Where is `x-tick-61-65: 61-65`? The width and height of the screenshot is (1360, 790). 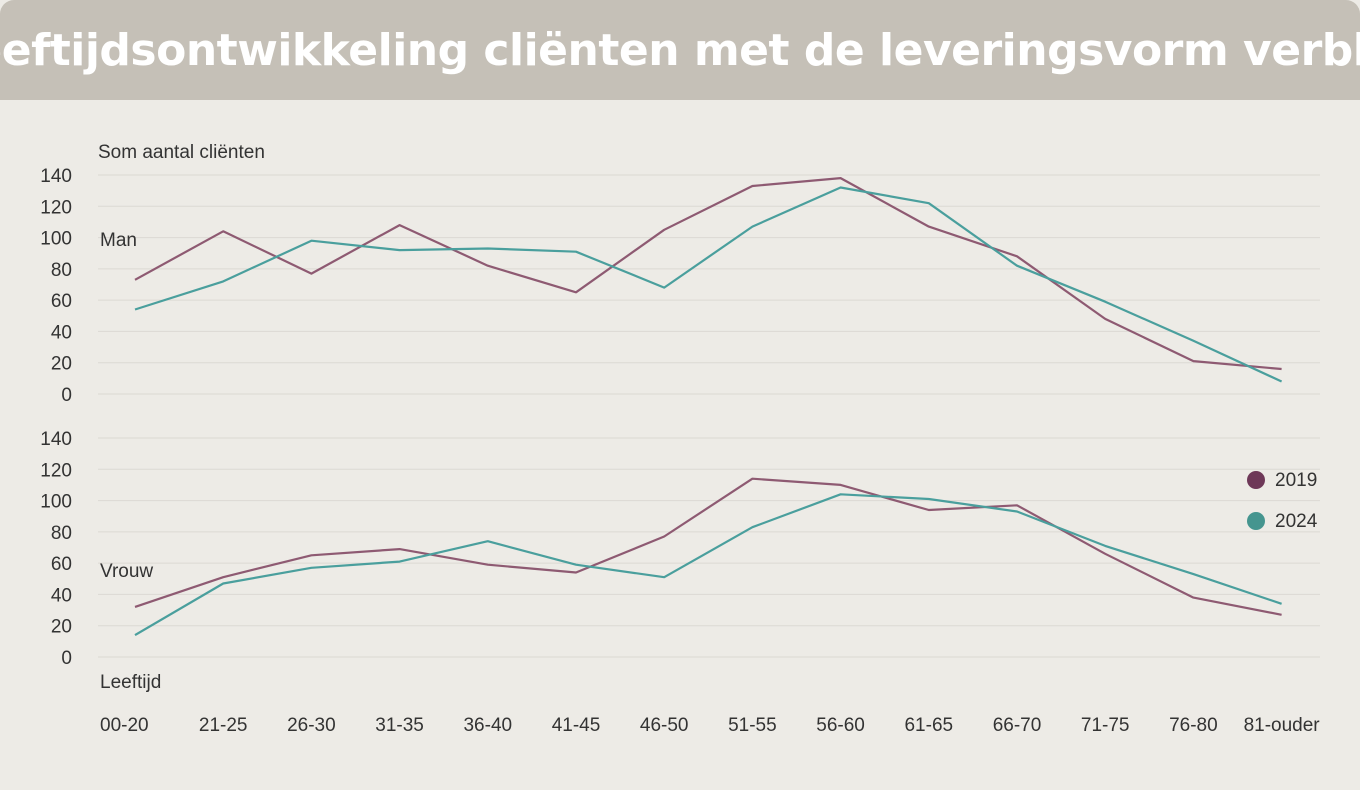
x-tick-61-65: 61-65 is located at coordinates (928, 725).